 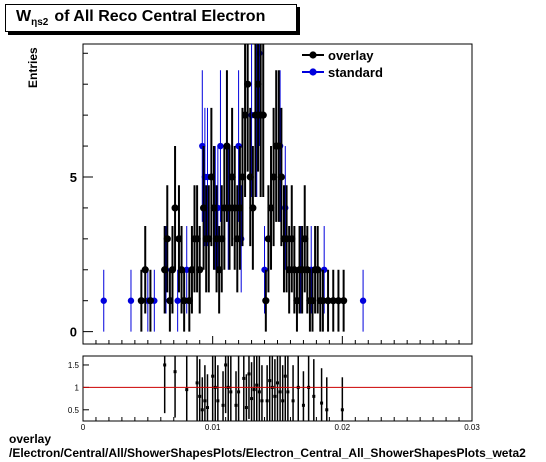 What do you see at coordinates (343, 427) in the screenshot?
I see `x-tick-label: 0.02` at bounding box center [343, 427].